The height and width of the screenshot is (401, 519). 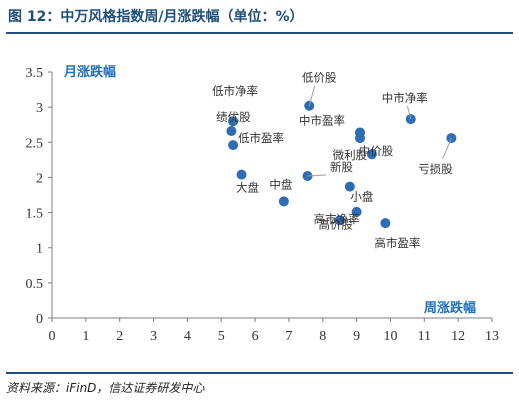 What do you see at coordinates (350, 155) in the screenshot?
I see `data-label: 微利股` at bounding box center [350, 155].